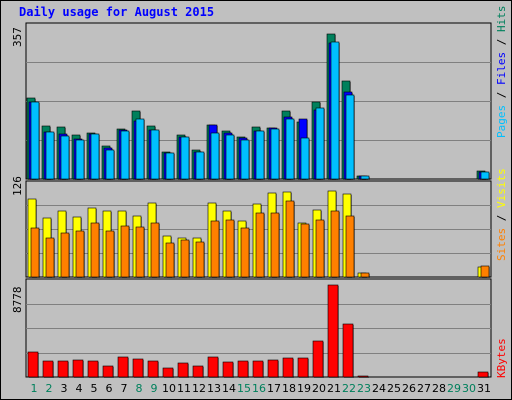 This screenshot has height=400, width=512. I want to click on kbytes-panel-legend: KBytes, so click(501, 358).